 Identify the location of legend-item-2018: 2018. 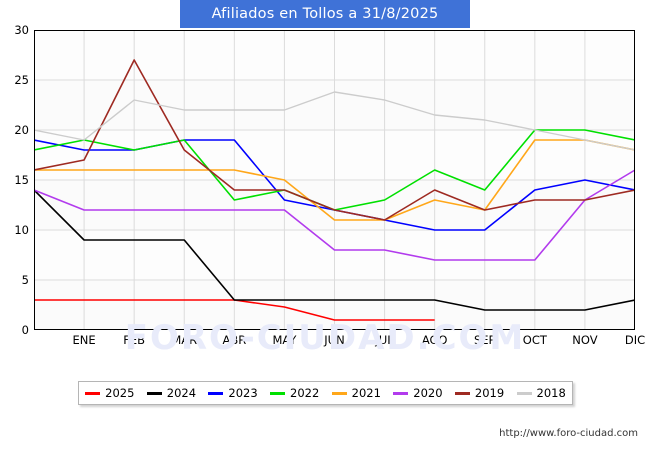
(541, 393).